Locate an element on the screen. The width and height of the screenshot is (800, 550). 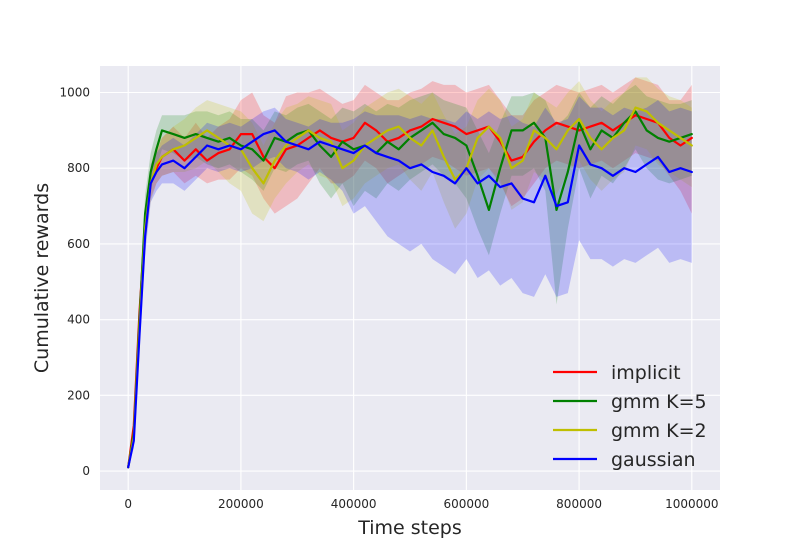
y-tick-labels: 0 200 400 600 800 1000 is located at coordinates (74, 282).